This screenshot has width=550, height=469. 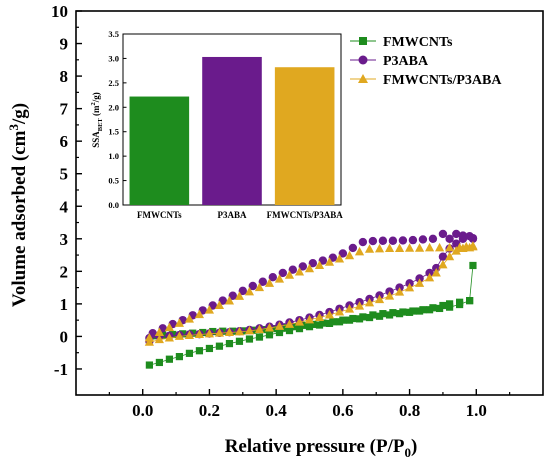 What do you see at coordinates (406, 61) in the screenshot?
I see `legend-label-p3aba: P3ABA` at bounding box center [406, 61].